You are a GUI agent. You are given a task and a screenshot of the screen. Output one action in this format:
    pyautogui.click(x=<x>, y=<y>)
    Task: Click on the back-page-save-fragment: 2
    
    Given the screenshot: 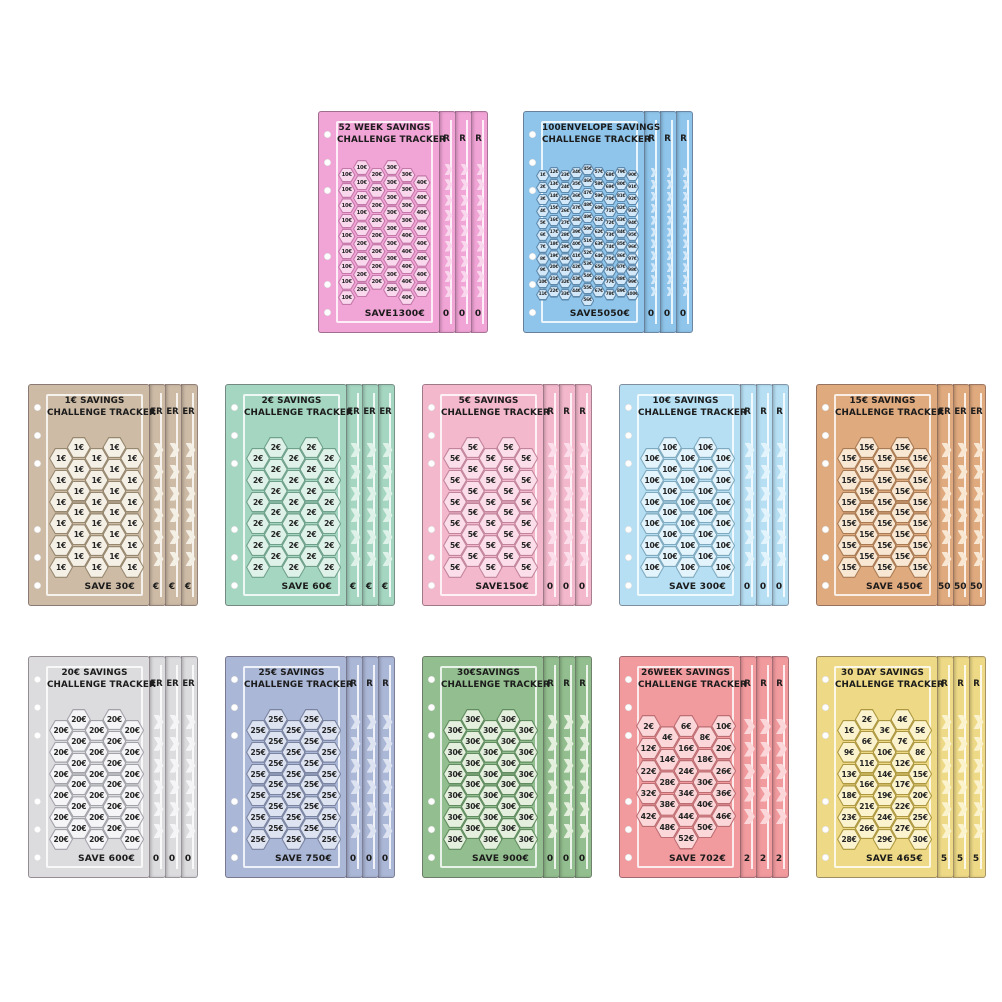 What is the action you would take?
    pyautogui.click(x=747, y=859)
    